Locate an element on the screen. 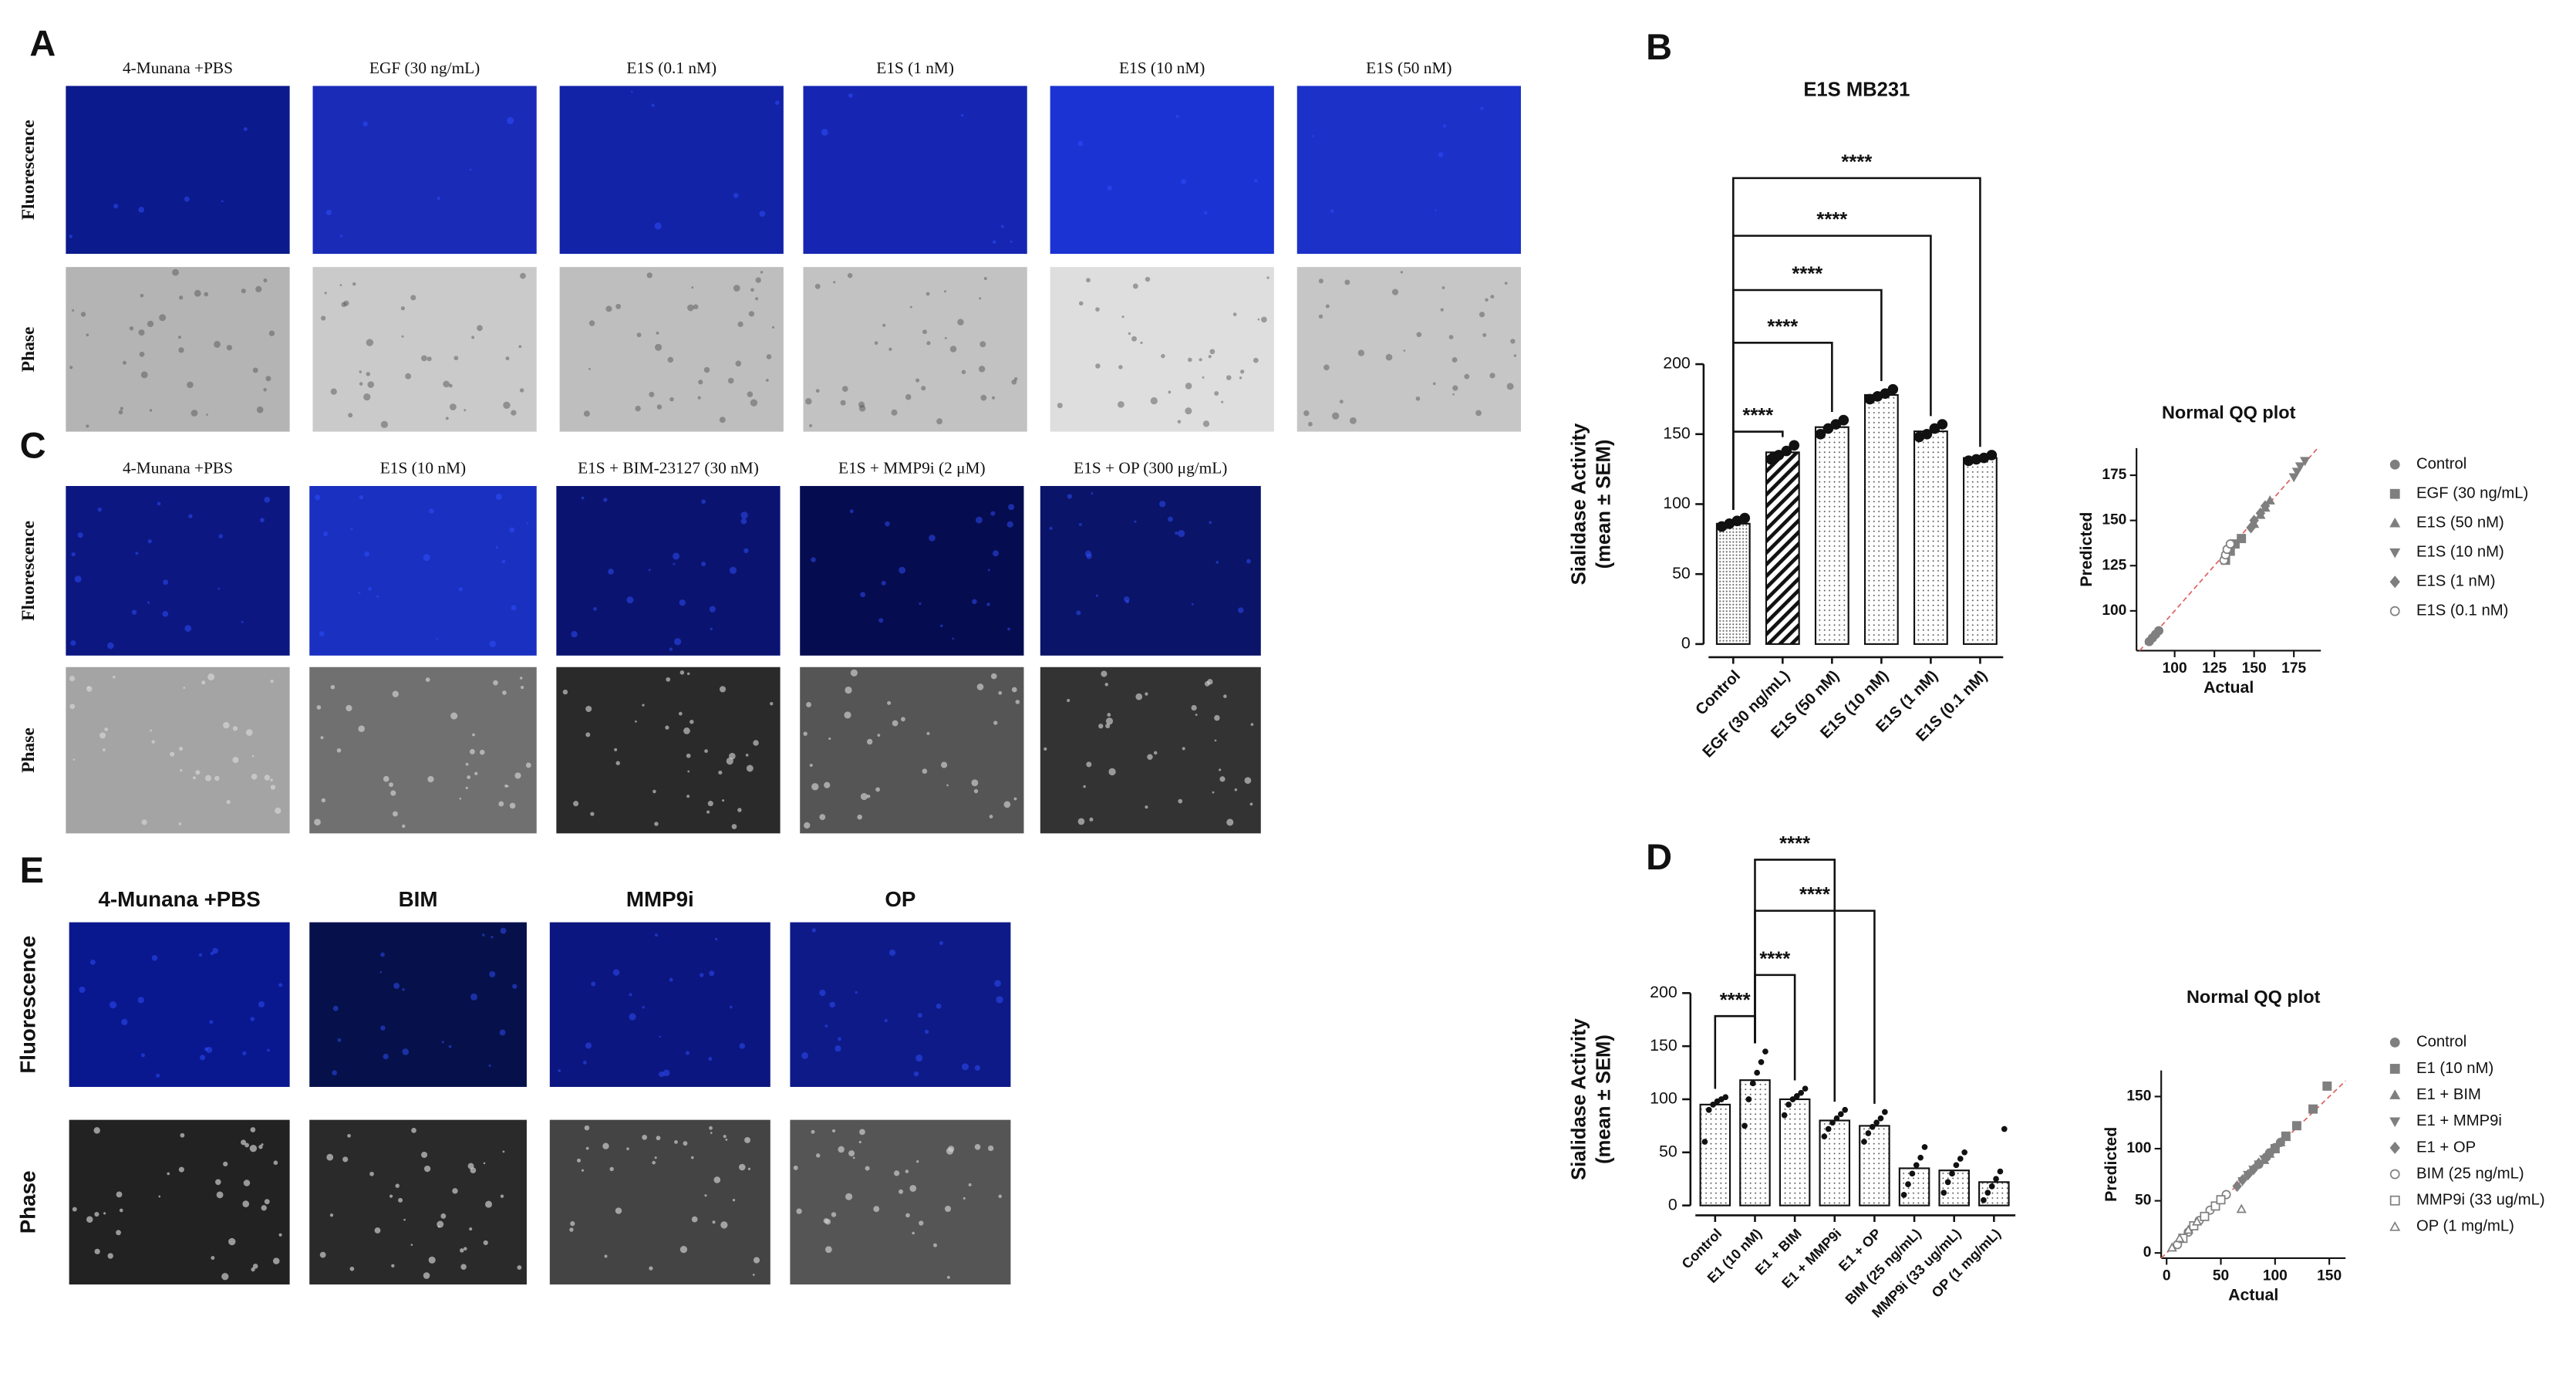 The width and height of the screenshot is (2576, 1377). fluorescence-image is located at coordinates (912, 570).